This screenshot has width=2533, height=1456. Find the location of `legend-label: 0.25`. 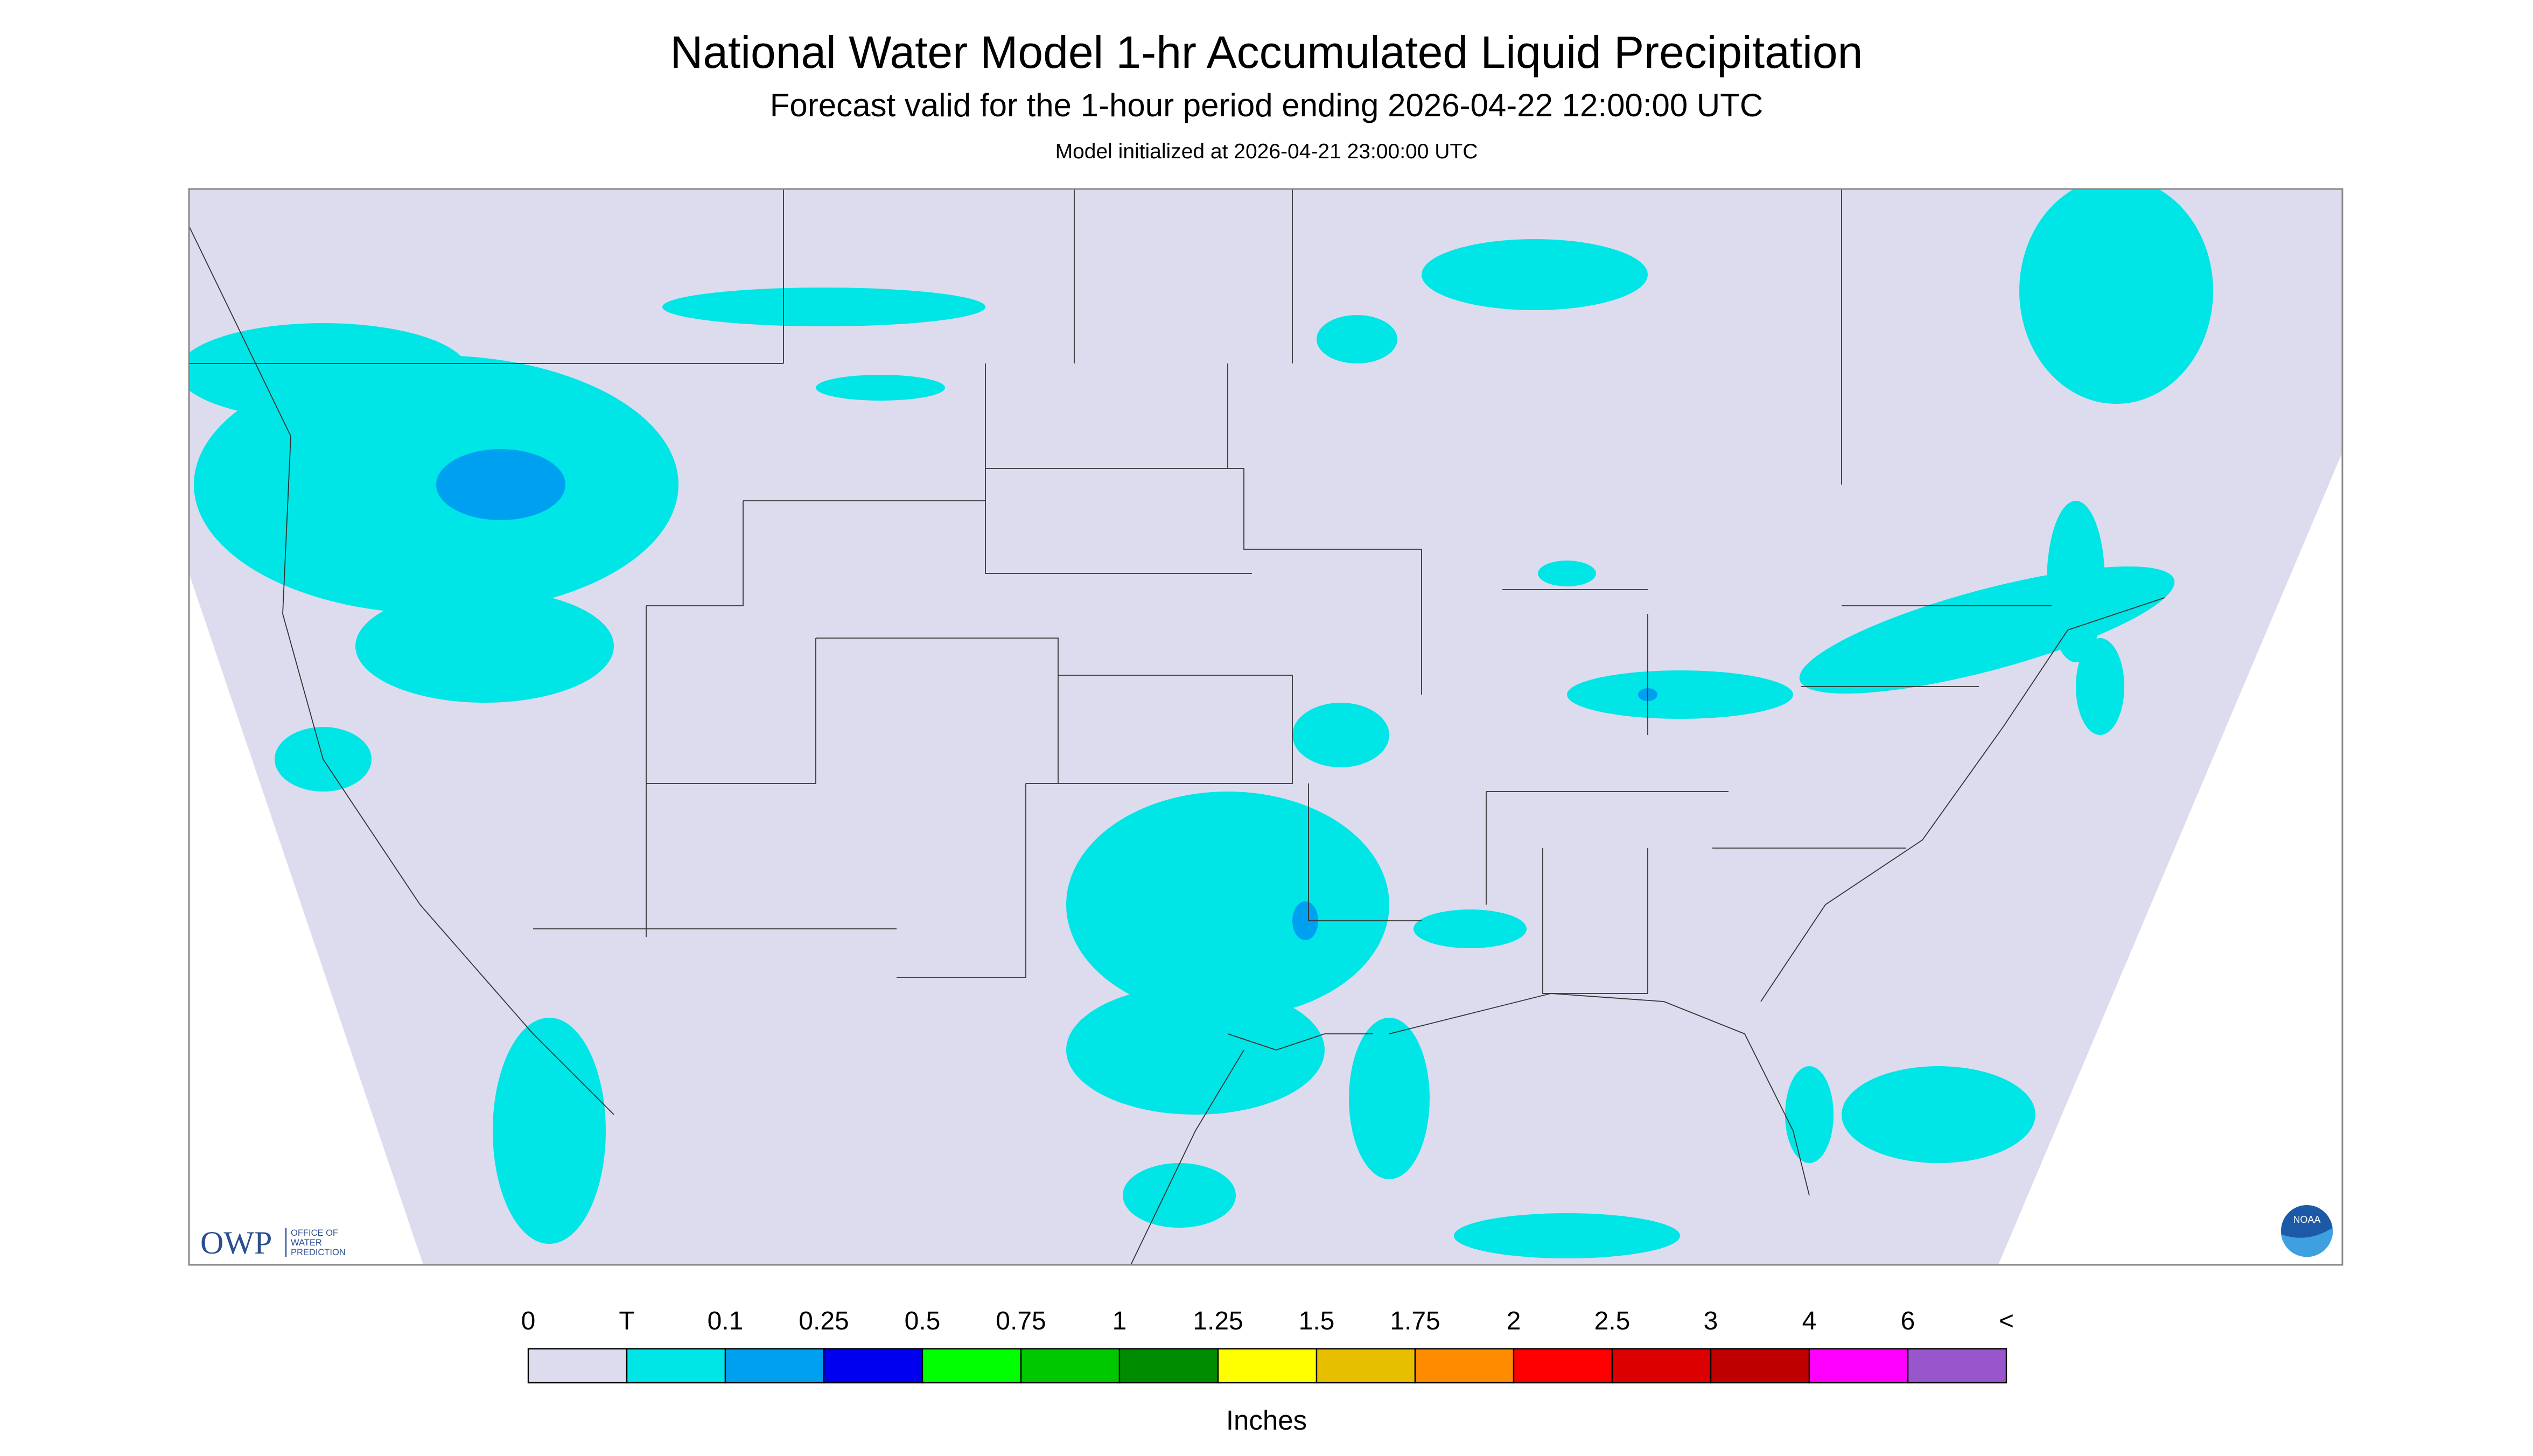

legend-label: 0.25 is located at coordinates (824, 1321).